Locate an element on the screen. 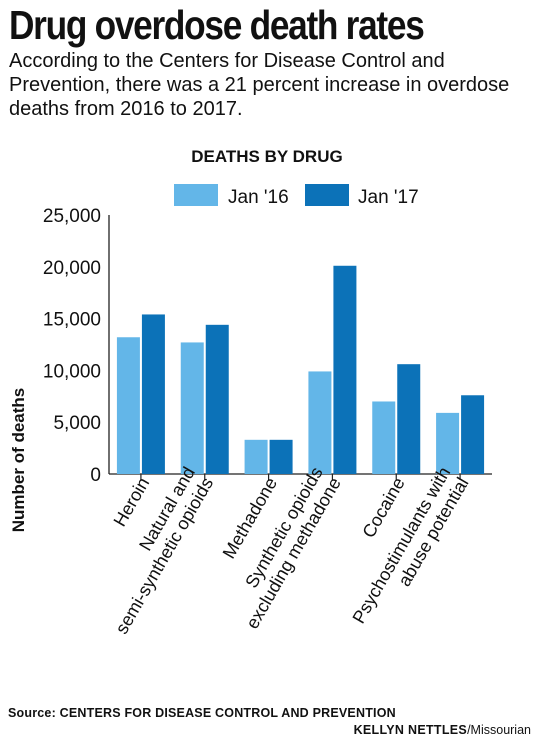 This screenshot has width=538, height=745. y-tick-label: 20,000 is located at coordinates (72, 268).